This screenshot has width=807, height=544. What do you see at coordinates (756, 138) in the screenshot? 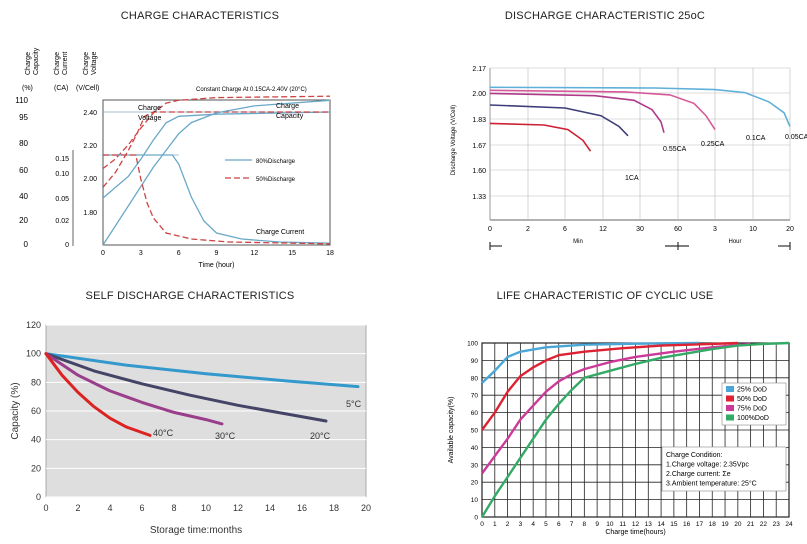
I see `series-label: 0.1CA` at bounding box center [756, 138].